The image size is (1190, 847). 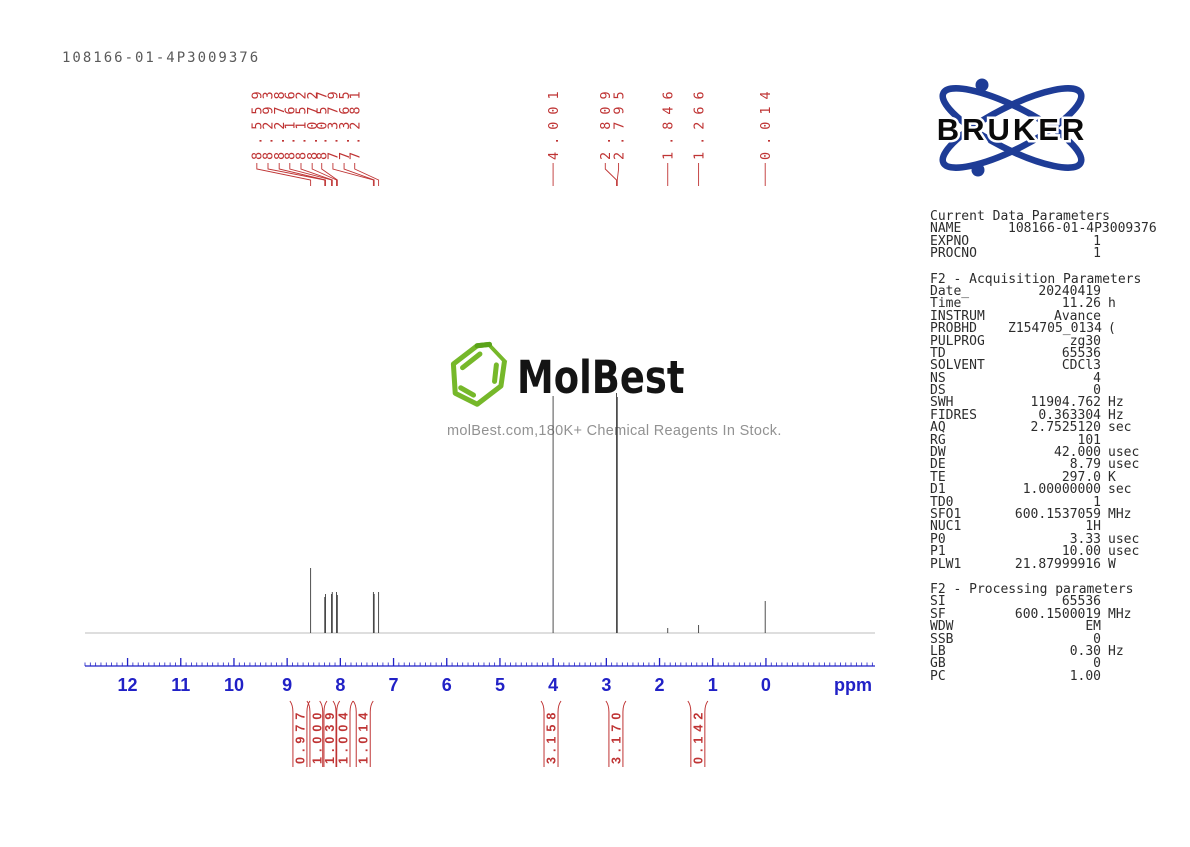 I want to click on parameter-label: SWH, so click(x=942, y=403).